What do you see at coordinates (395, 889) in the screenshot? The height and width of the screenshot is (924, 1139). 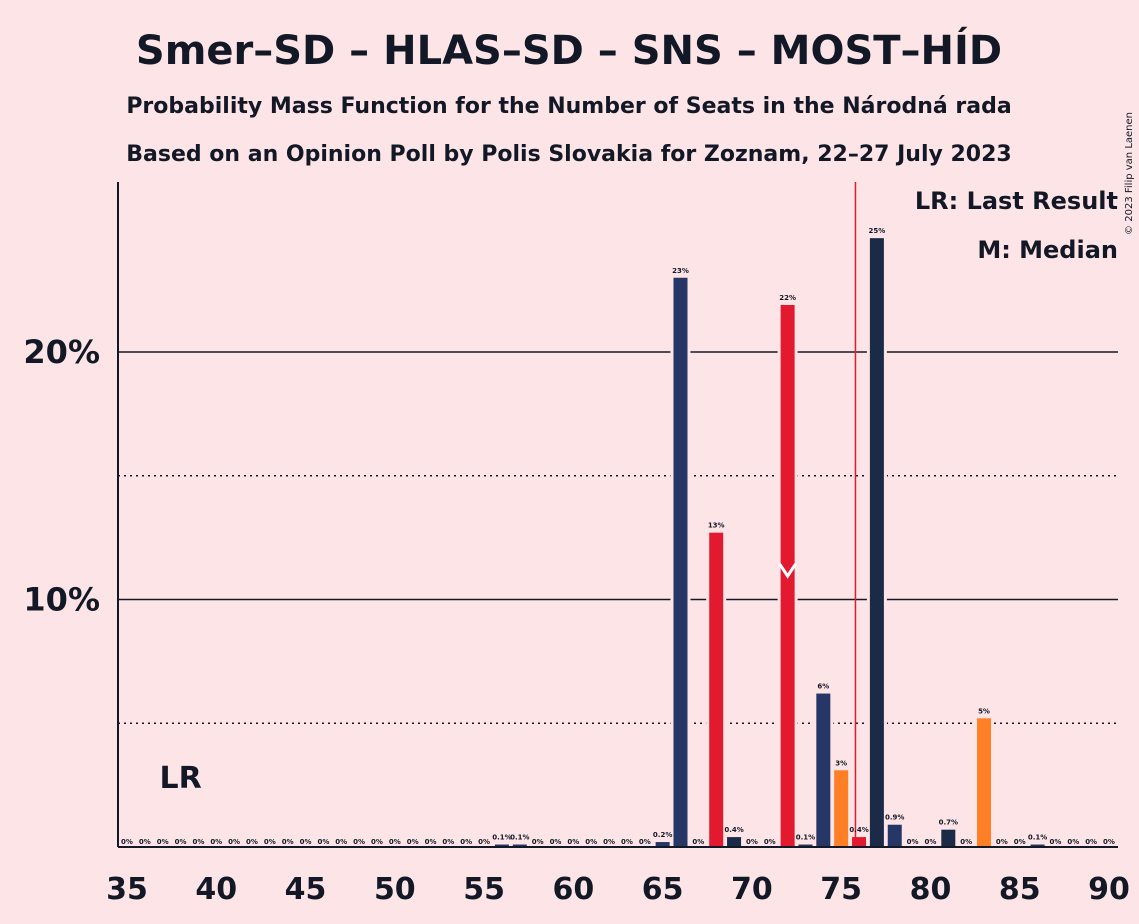 I see `x-tick-label: 50` at bounding box center [395, 889].